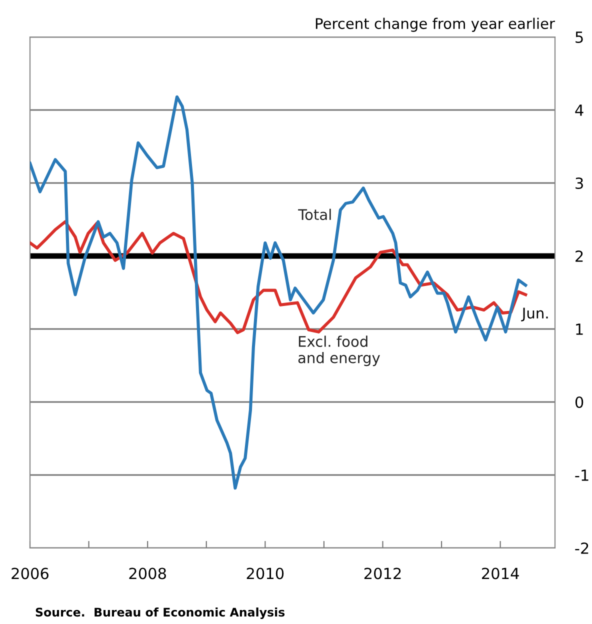 The image size is (592, 624). I want to click on y-tick-label: 3, so click(579, 183).